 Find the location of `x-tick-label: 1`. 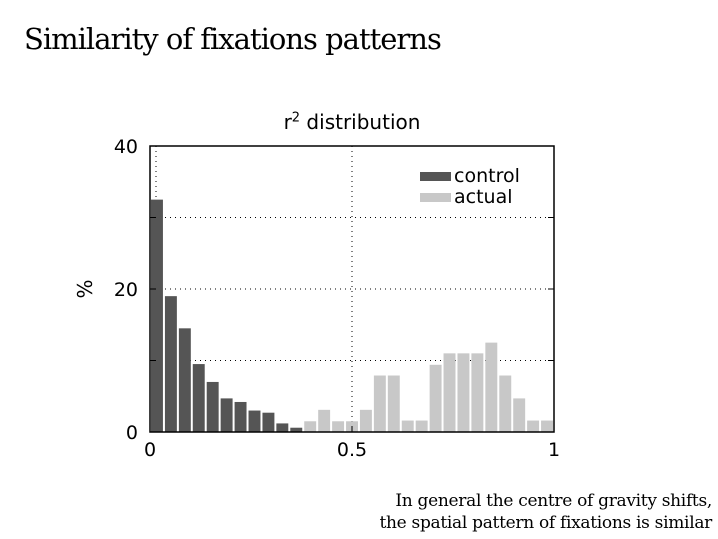

x-tick-label: 1 is located at coordinates (554, 450).